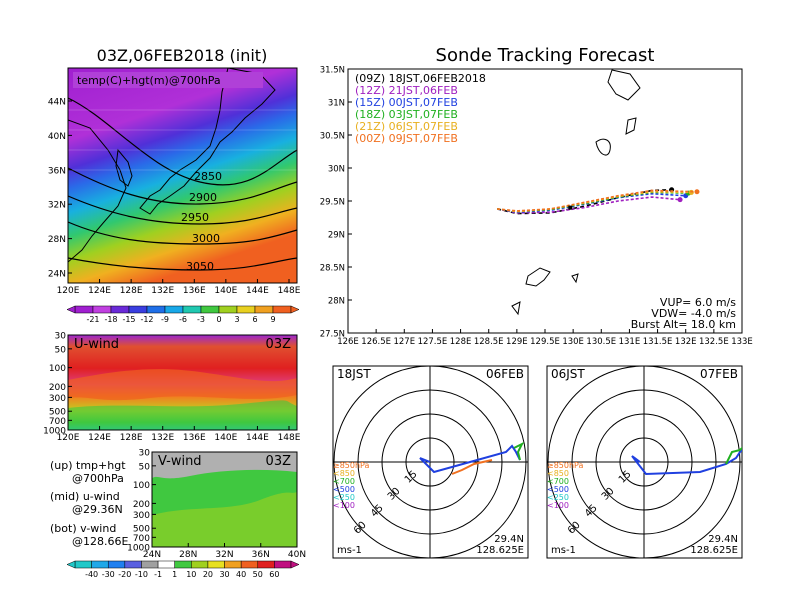  Describe the element at coordinates (686, 342) in the screenshot. I see `track-x-tick-label: 132E` at that location.